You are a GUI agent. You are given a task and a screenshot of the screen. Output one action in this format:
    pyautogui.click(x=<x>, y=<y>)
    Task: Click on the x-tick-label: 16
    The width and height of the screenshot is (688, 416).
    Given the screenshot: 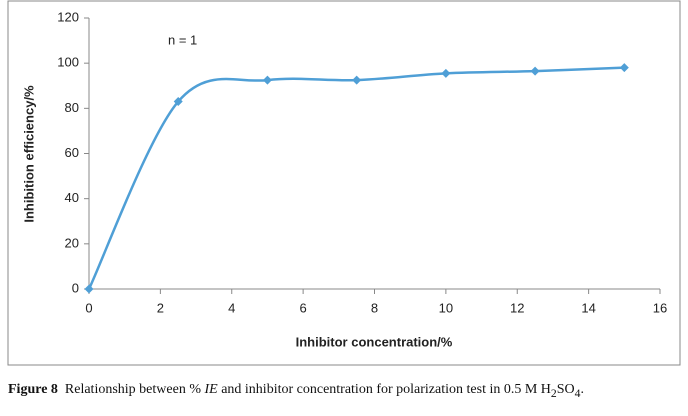 What is the action you would take?
    pyautogui.click(x=660, y=307)
    